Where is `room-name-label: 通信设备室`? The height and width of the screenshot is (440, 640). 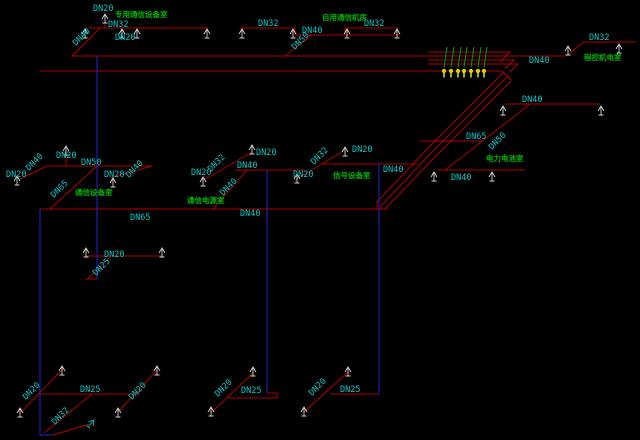
room-name-label: 通信设备室 is located at coordinates (94, 192).